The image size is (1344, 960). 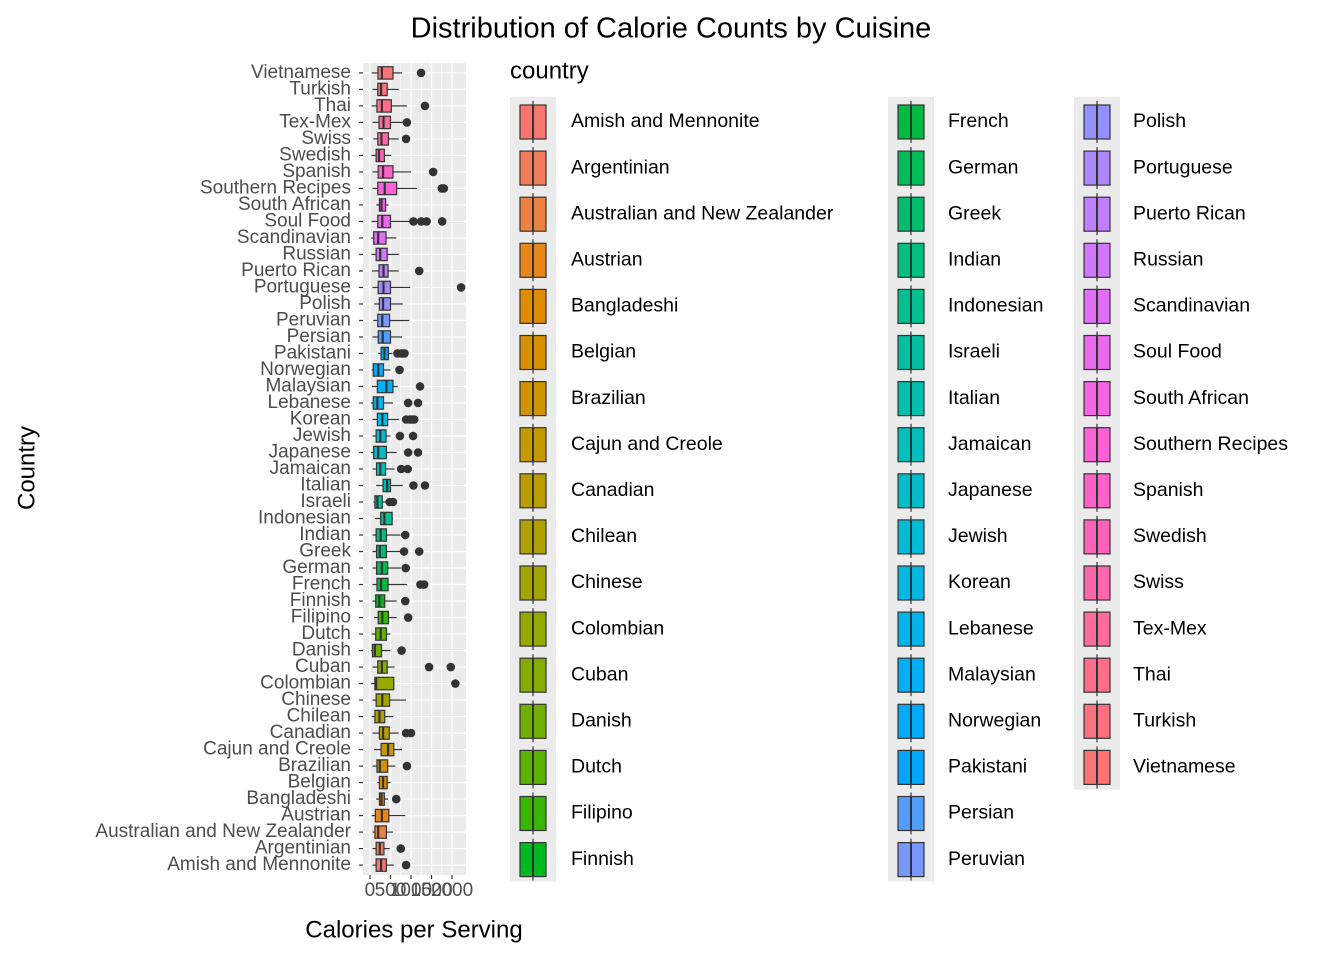 I want to click on legend-label: Finnish, so click(x=602, y=859).